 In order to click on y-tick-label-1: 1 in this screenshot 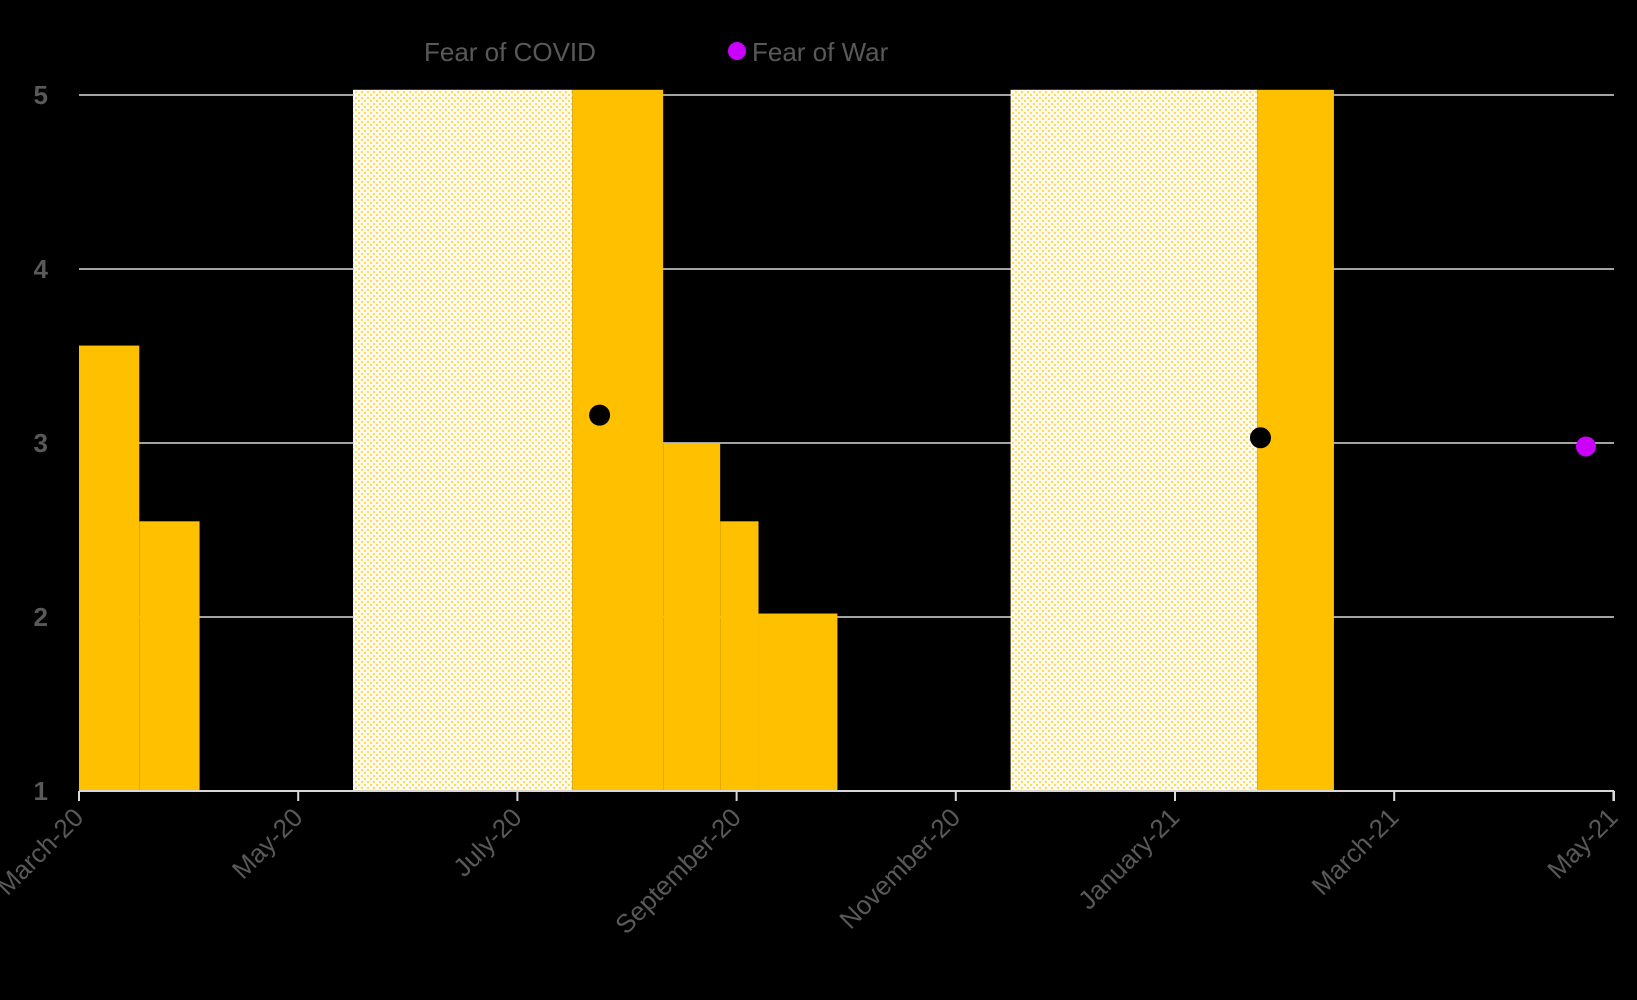, I will do `click(41, 791)`.